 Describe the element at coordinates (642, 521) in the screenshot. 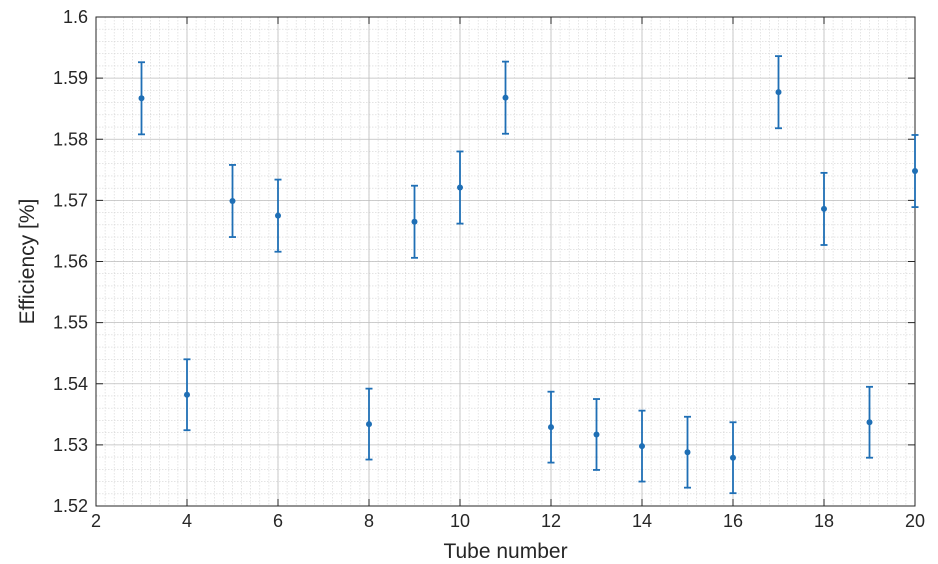

I see `x-tick-label: 14` at that location.